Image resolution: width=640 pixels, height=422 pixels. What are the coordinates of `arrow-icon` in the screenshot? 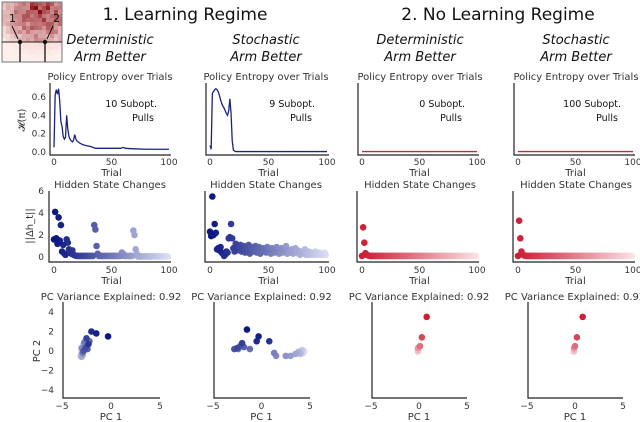 It's located at (15, 32).